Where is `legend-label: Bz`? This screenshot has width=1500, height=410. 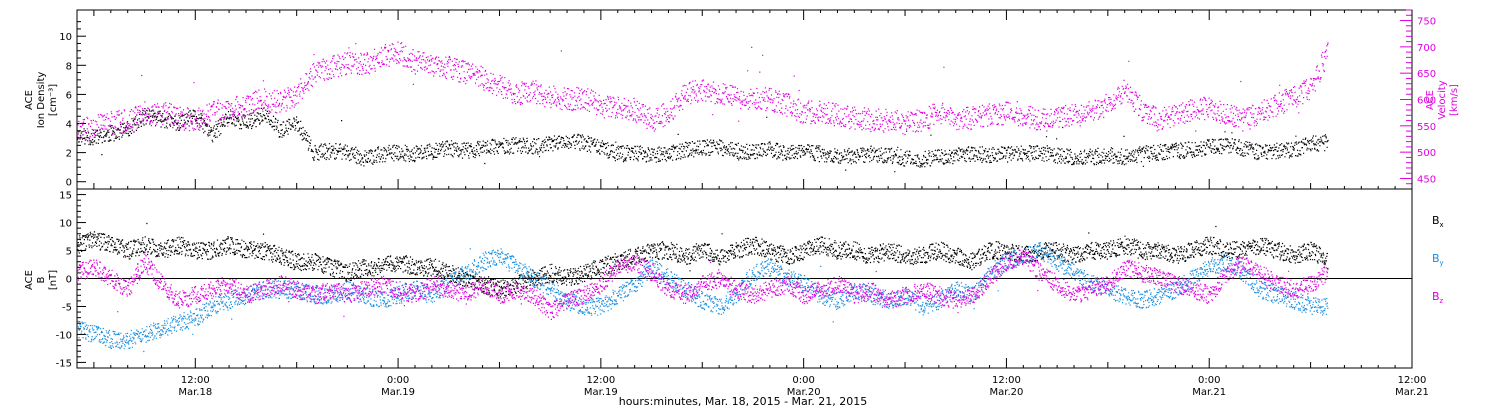 legend-label: Bz is located at coordinates (1438, 297).